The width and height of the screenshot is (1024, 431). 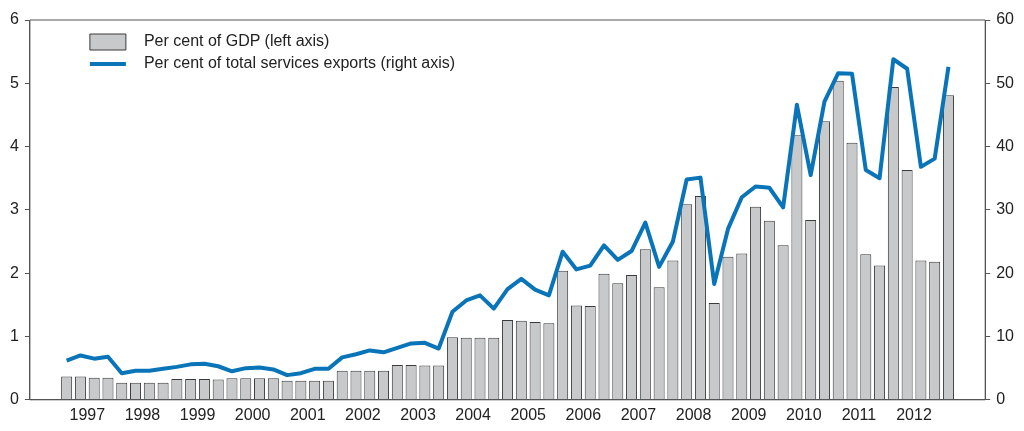 I want to click on y2-tick-label: 30, so click(x=1005, y=209).